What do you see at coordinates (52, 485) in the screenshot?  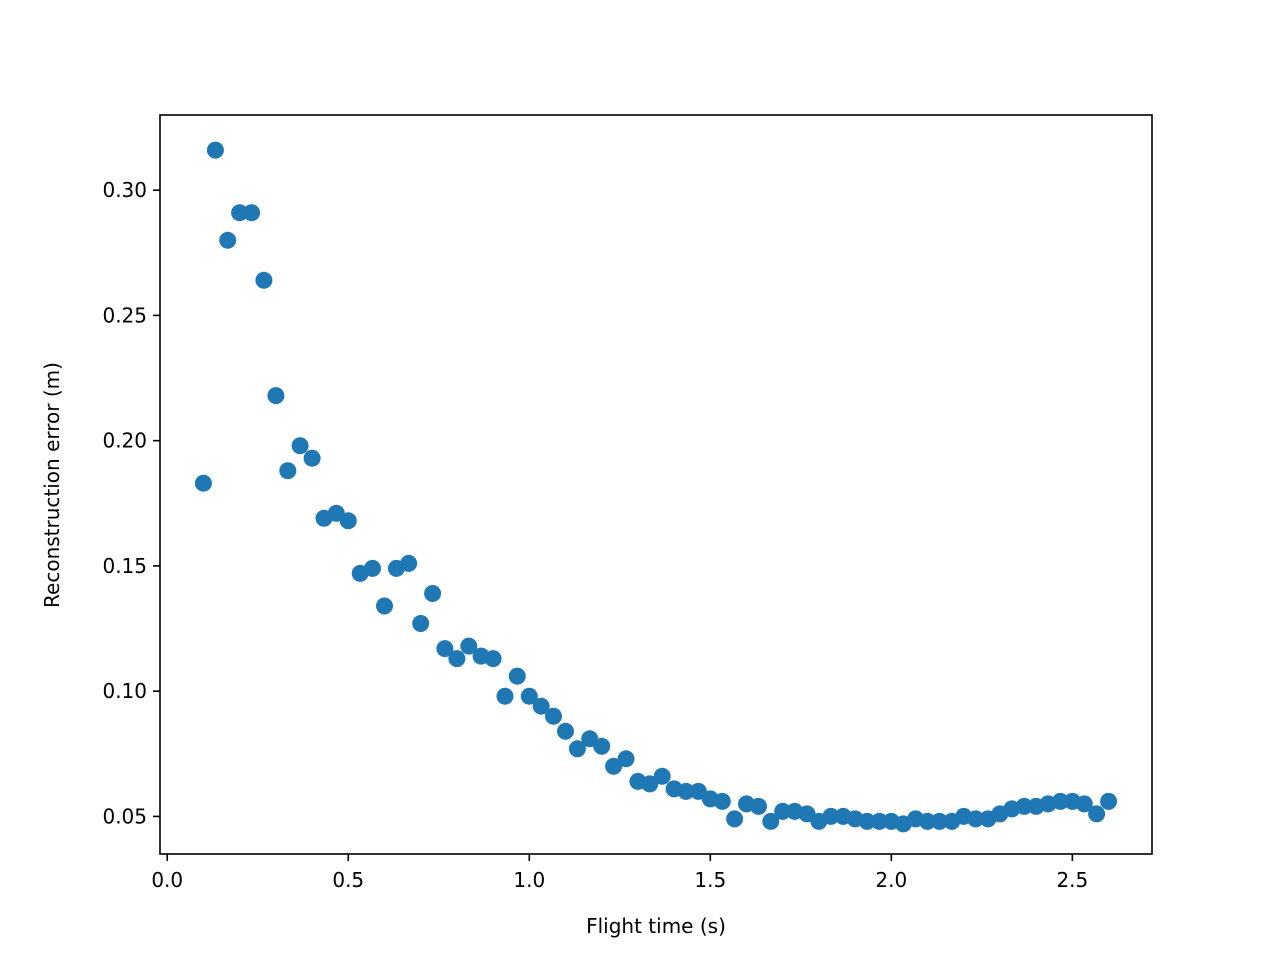 I see `y-axis-label: Reconstruction error (m)` at bounding box center [52, 485].